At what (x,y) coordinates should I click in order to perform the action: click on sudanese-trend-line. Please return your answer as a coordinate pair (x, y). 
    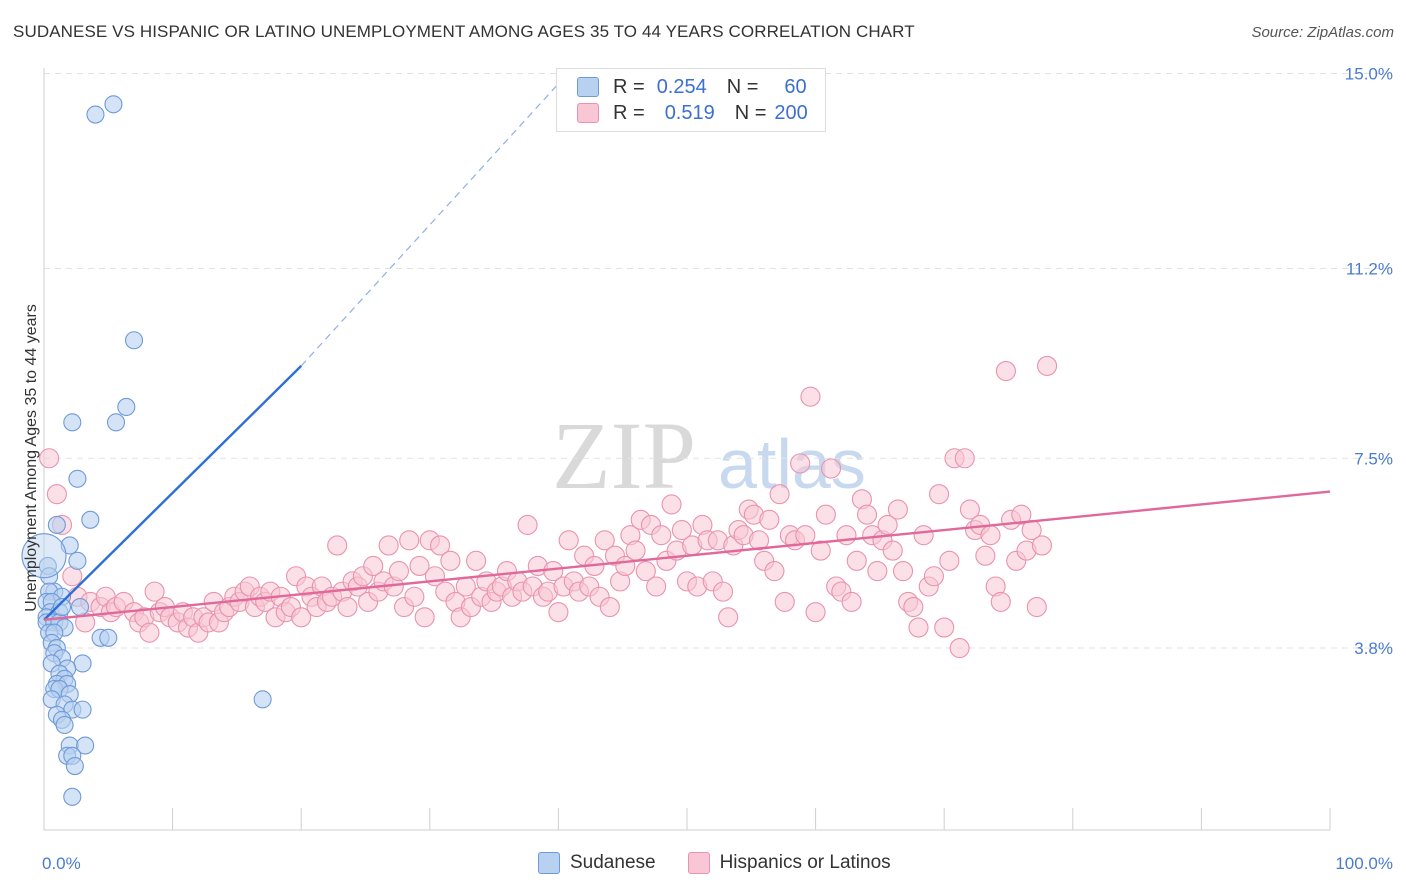
    Looking at the image, I should click on (173, 493).